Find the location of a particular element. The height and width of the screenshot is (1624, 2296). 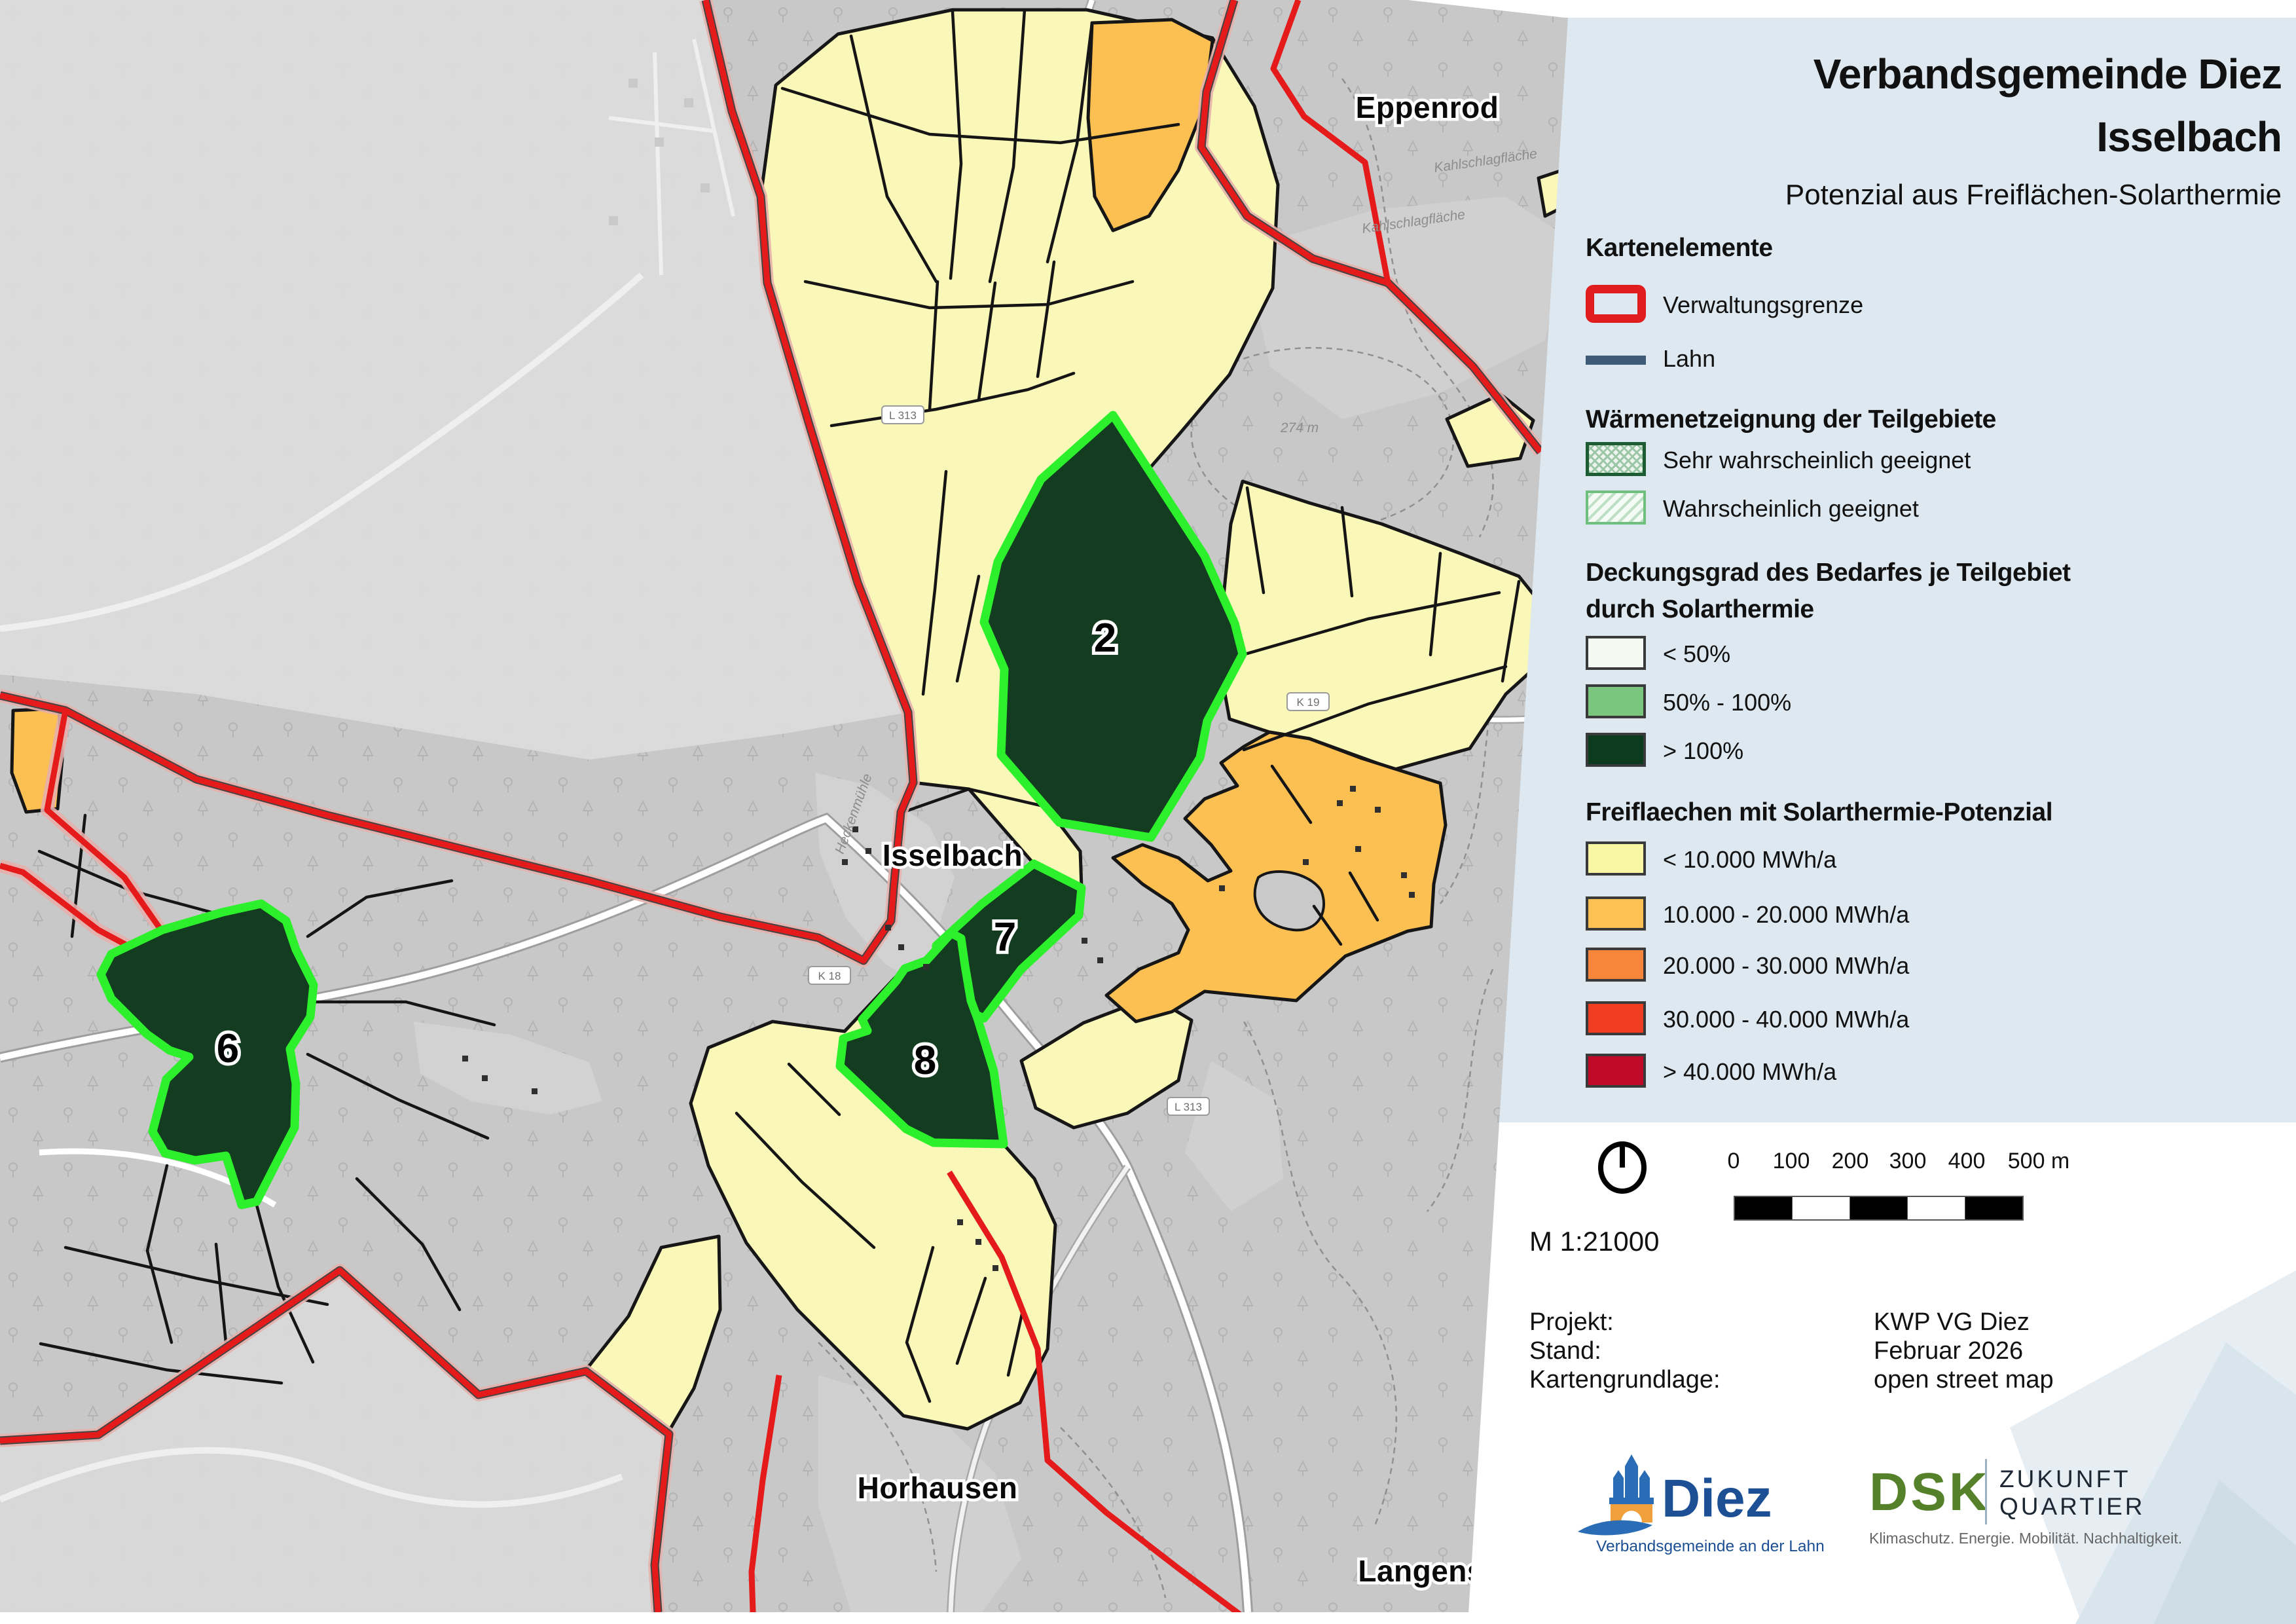

teilgebiet-2-polygon is located at coordinates (1113, 626).